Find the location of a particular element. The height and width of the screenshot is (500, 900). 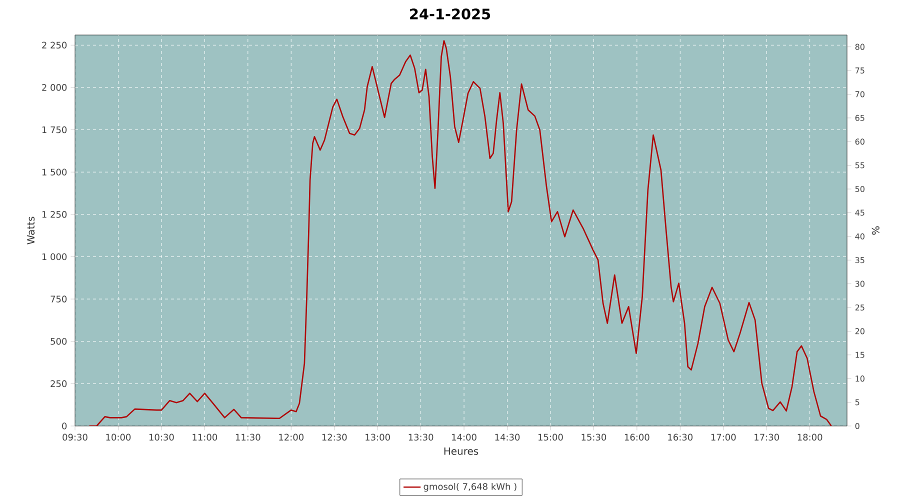

x-tick-label: 15:00 is located at coordinates (550, 437).